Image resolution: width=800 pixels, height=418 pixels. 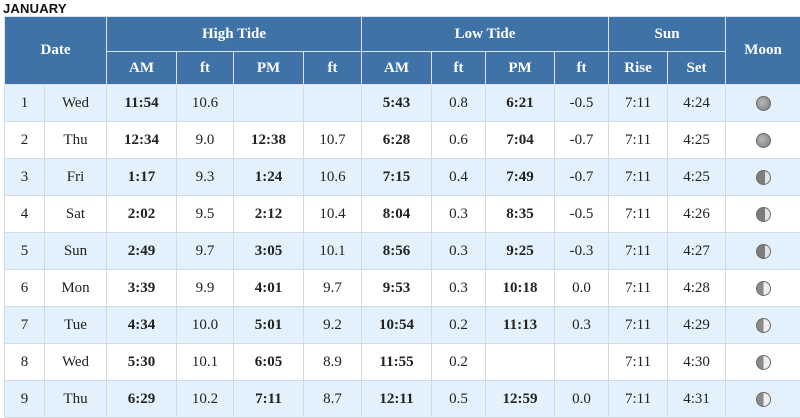 What do you see at coordinates (520, 103) in the screenshot?
I see `low-tide-pm-time: 6:21` at bounding box center [520, 103].